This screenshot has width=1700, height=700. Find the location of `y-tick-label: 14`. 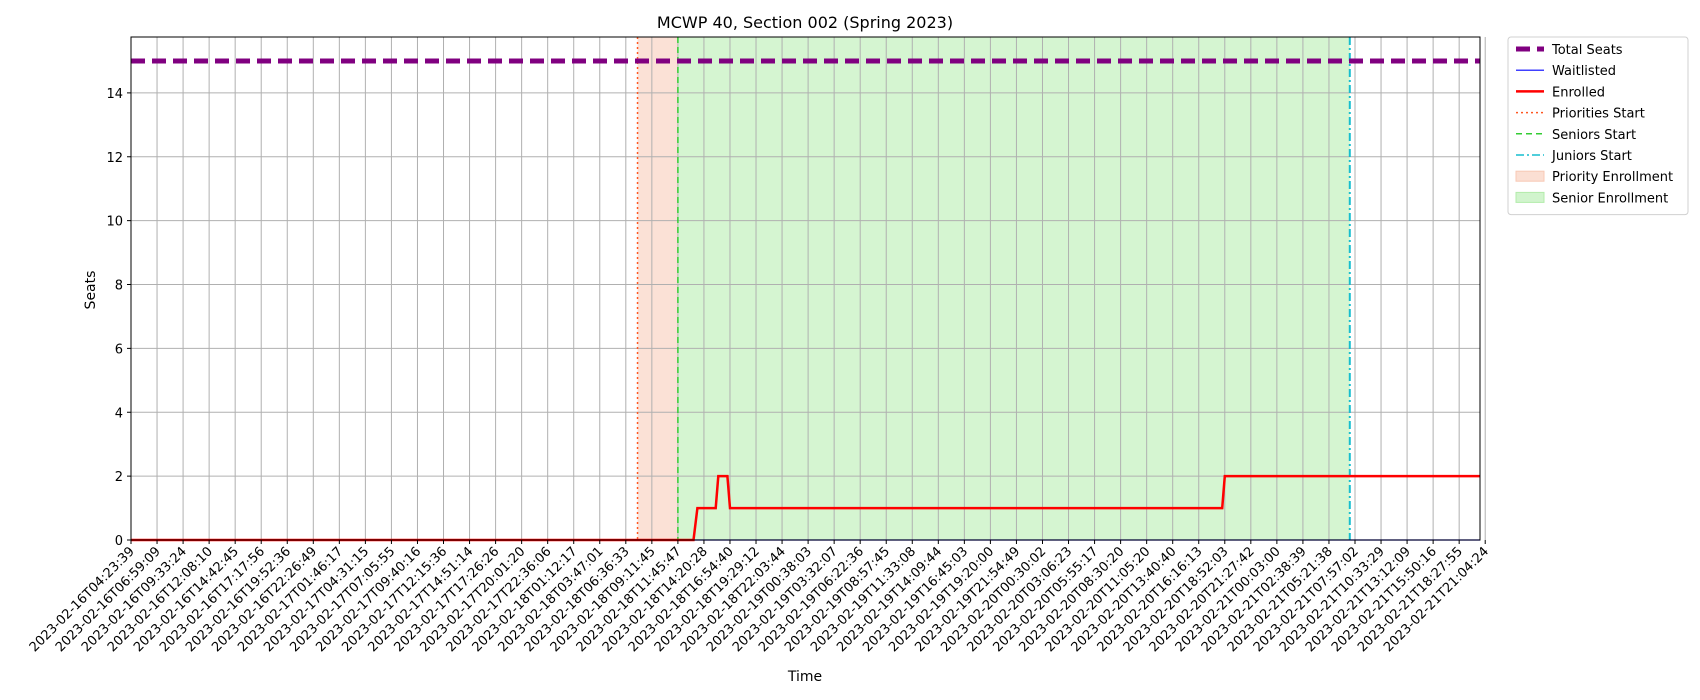

y-tick-label: 14 is located at coordinates (114, 94).